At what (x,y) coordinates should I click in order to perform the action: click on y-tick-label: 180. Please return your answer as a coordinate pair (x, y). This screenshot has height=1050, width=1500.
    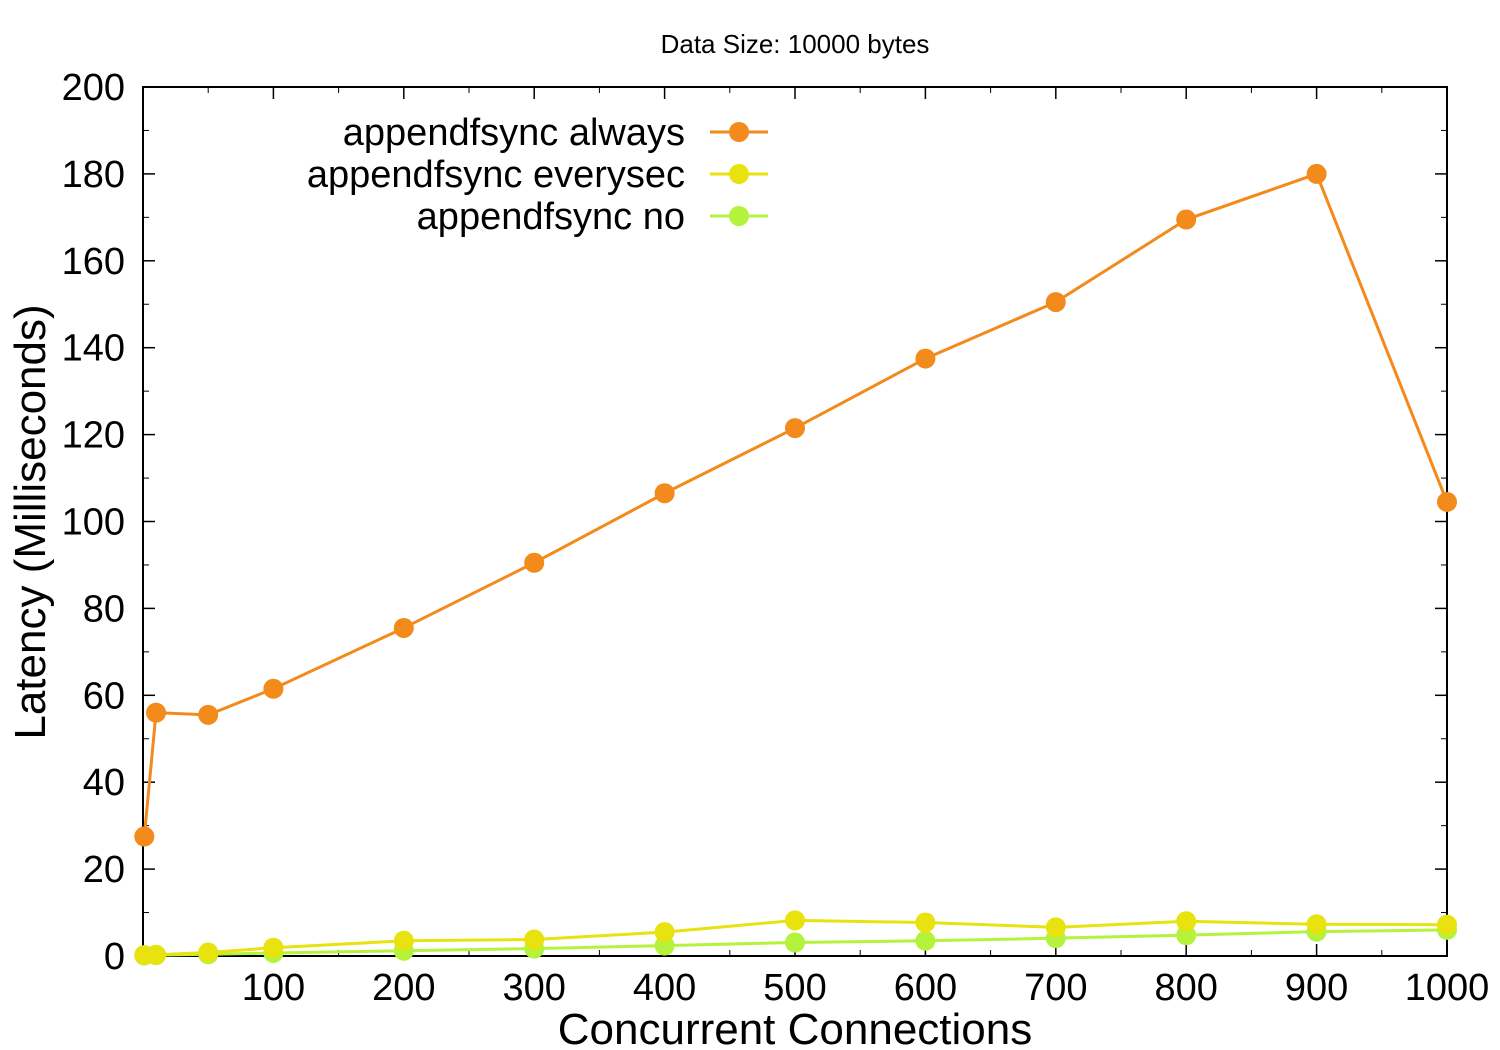
    Looking at the image, I should click on (93, 175).